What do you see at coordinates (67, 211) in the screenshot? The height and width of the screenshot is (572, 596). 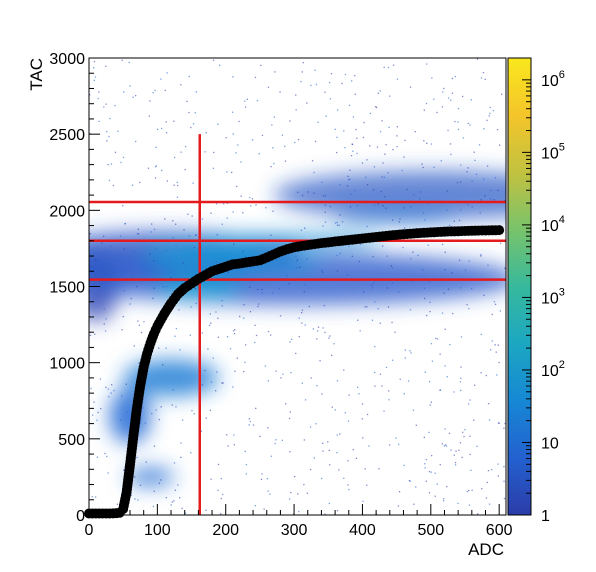 I see `y-tick-label: 2000` at bounding box center [67, 211].